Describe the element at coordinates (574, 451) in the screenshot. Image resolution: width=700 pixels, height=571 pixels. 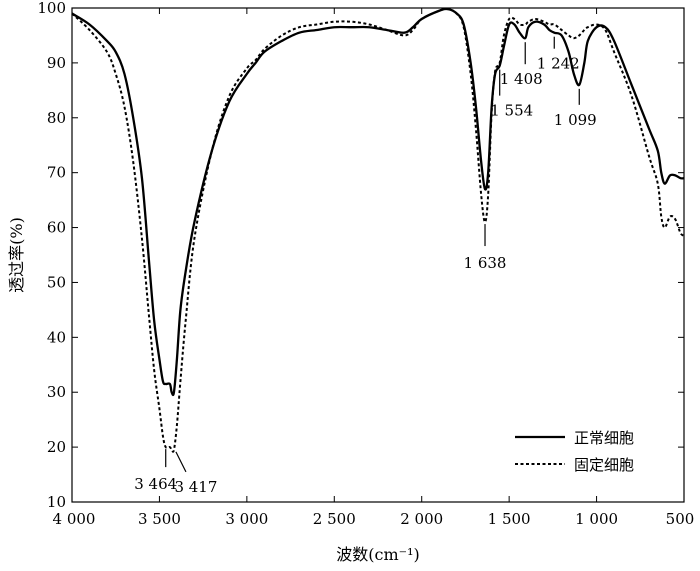
I see `legend: 正常细胞 固定细胞` at that location.